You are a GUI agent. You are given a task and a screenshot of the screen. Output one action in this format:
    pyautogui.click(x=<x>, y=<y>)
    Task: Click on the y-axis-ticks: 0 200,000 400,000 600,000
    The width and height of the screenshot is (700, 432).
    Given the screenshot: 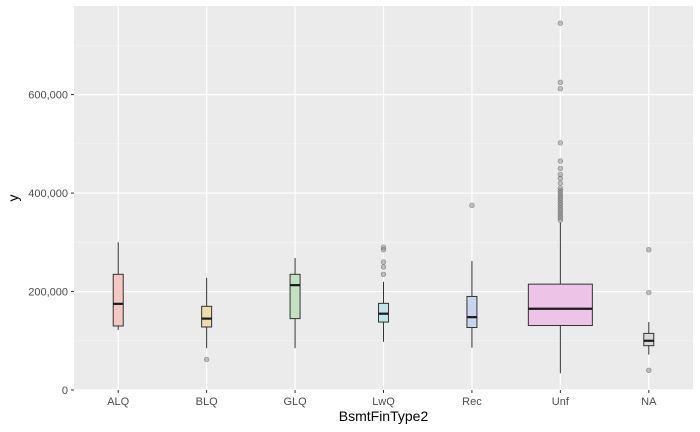 What is the action you would take?
    pyautogui.click(x=51, y=243)
    